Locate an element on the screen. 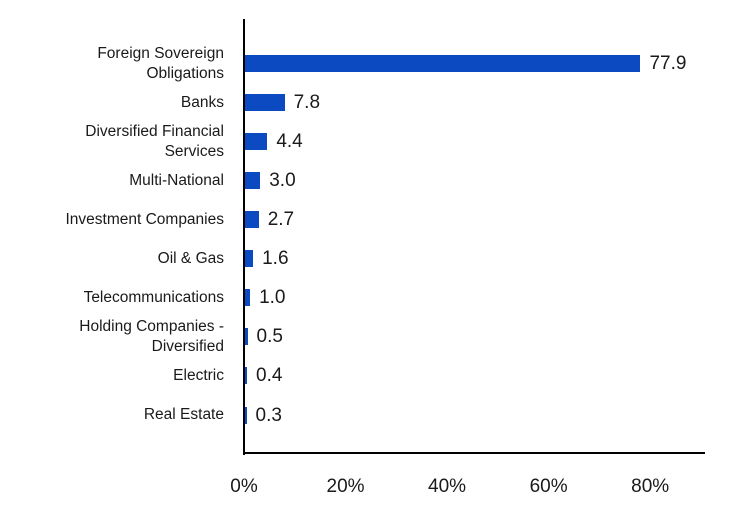  category-label: Electric is located at coordinates (198, 376).